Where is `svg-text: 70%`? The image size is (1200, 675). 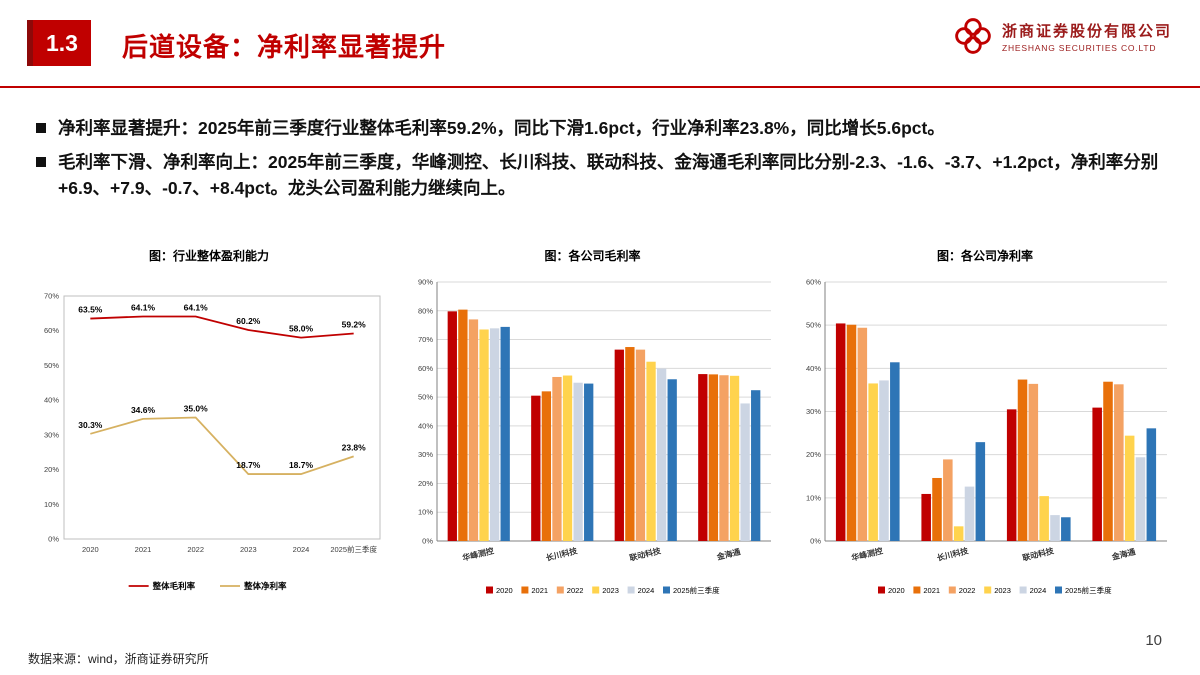
svg-text: 70% is located at coordinates (51, 296).